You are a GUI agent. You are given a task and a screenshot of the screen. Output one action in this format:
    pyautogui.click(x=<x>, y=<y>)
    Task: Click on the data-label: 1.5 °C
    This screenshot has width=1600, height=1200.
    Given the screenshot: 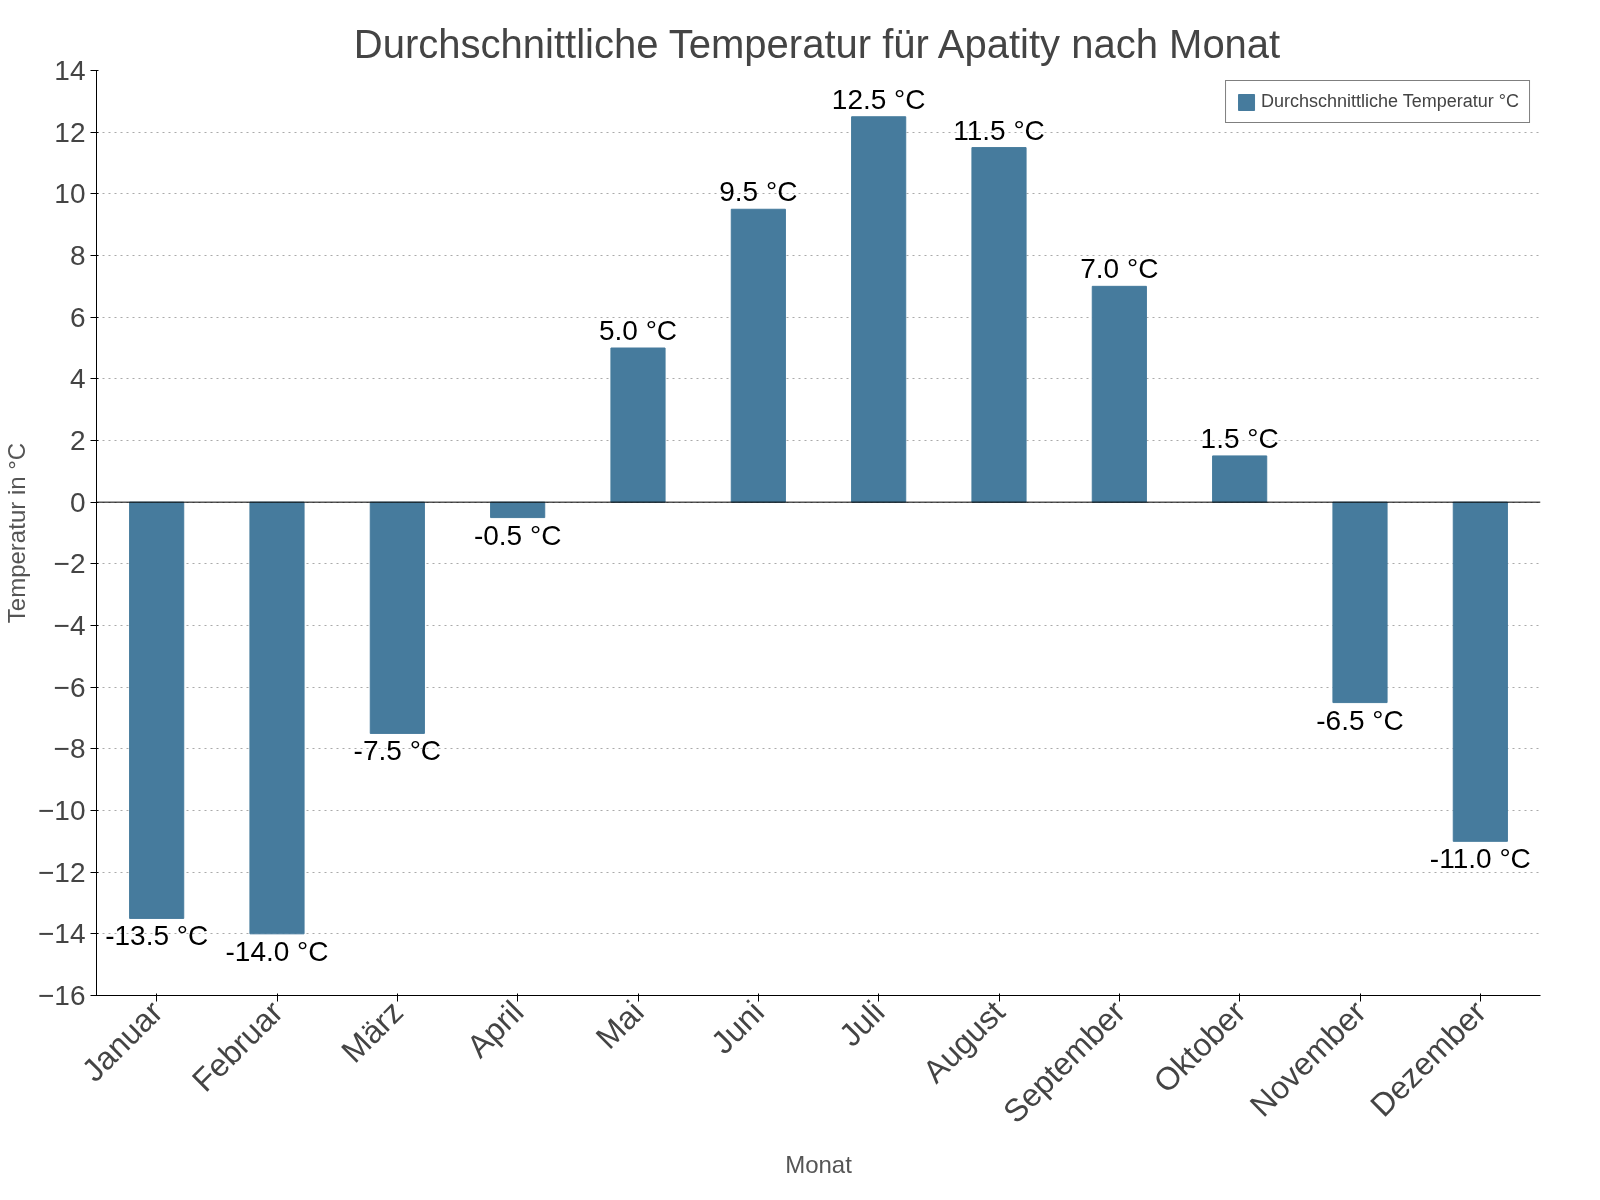 What is the action you would take?
    pyautogui.click(x=1239, y=438)
    